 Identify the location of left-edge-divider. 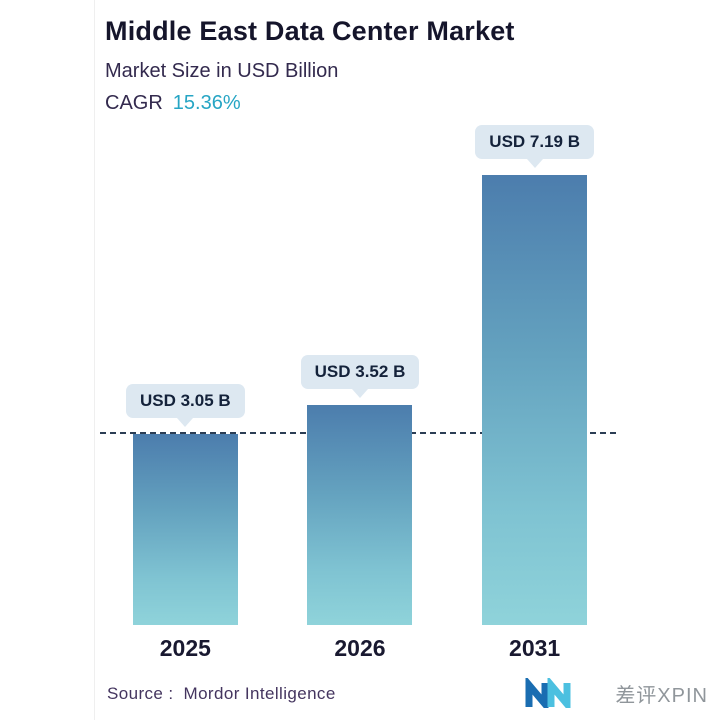
(94, 360).